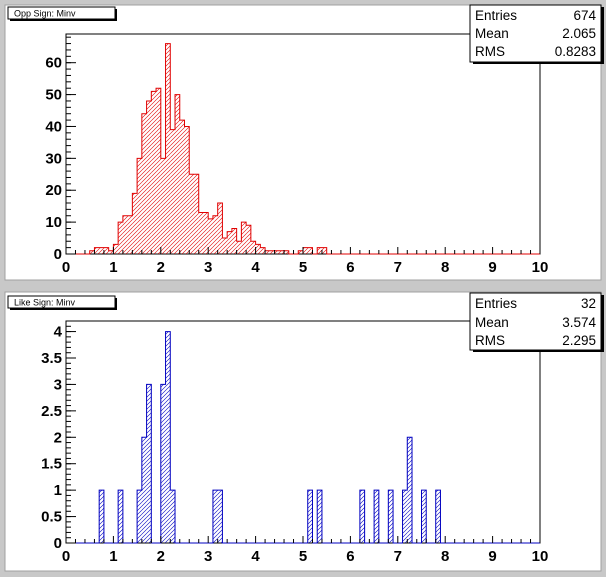  I want to click on x-tick-label: 8, so click(445, 267).